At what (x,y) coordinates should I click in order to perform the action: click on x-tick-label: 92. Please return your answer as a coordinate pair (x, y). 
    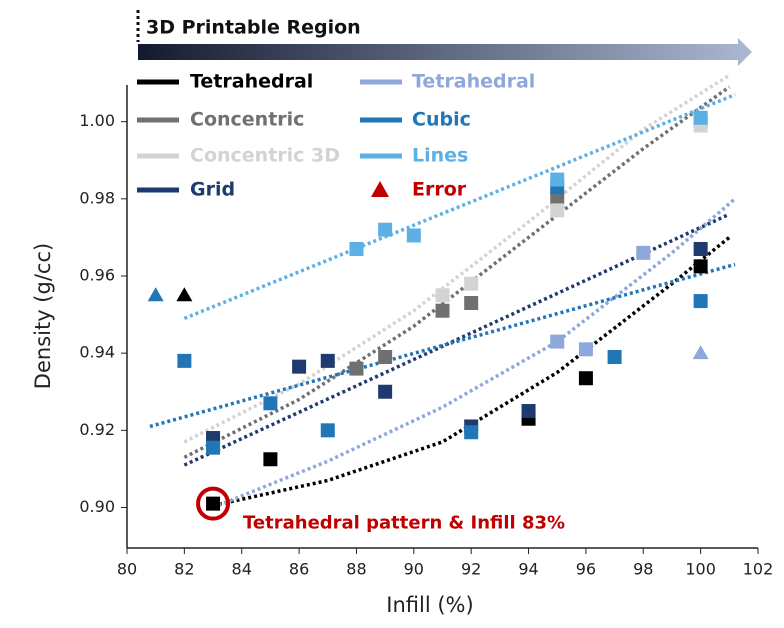
    Looking at the image, I should click on (471, 569).